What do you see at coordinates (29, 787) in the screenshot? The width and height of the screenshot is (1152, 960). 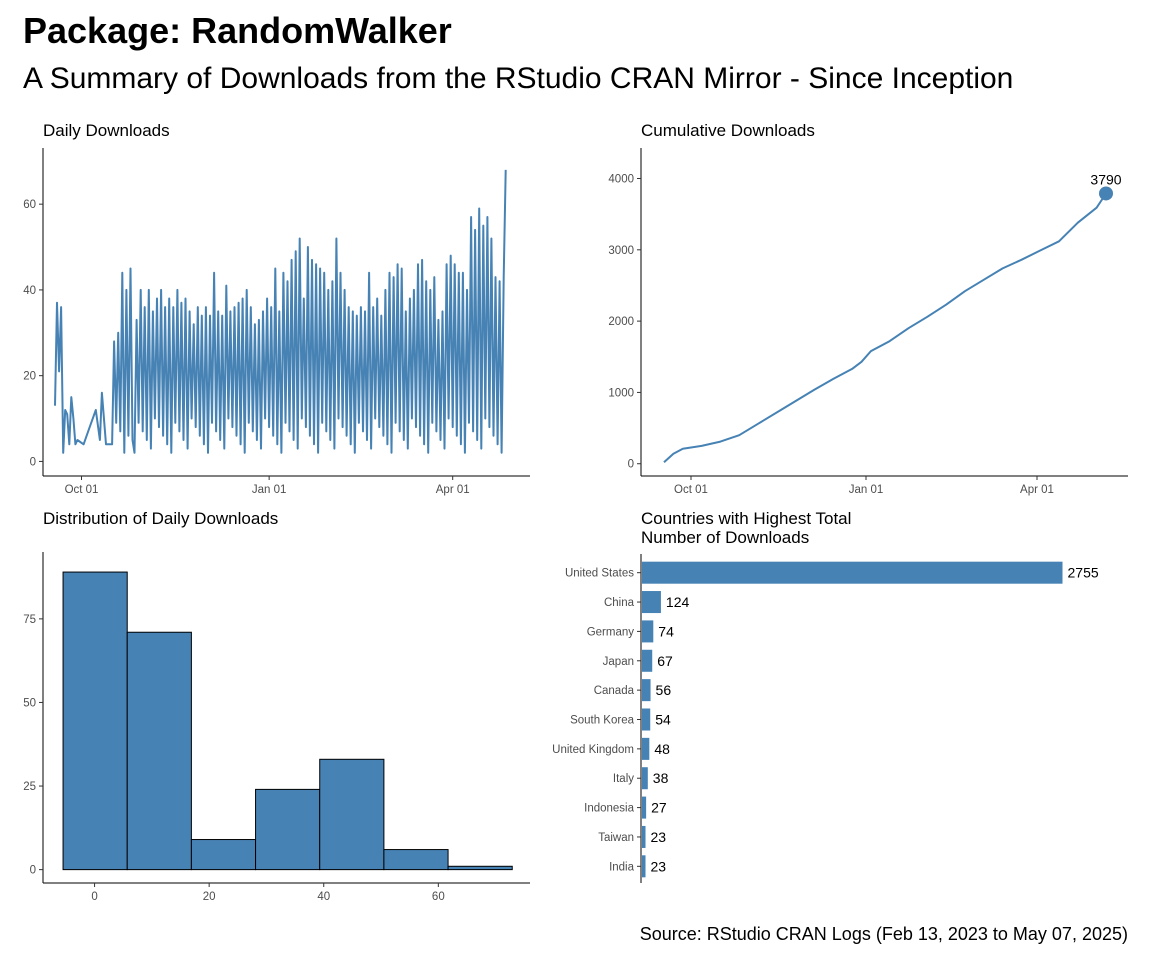 I see `hist-y-tick-label: 25` at bounding box center [29, 787].